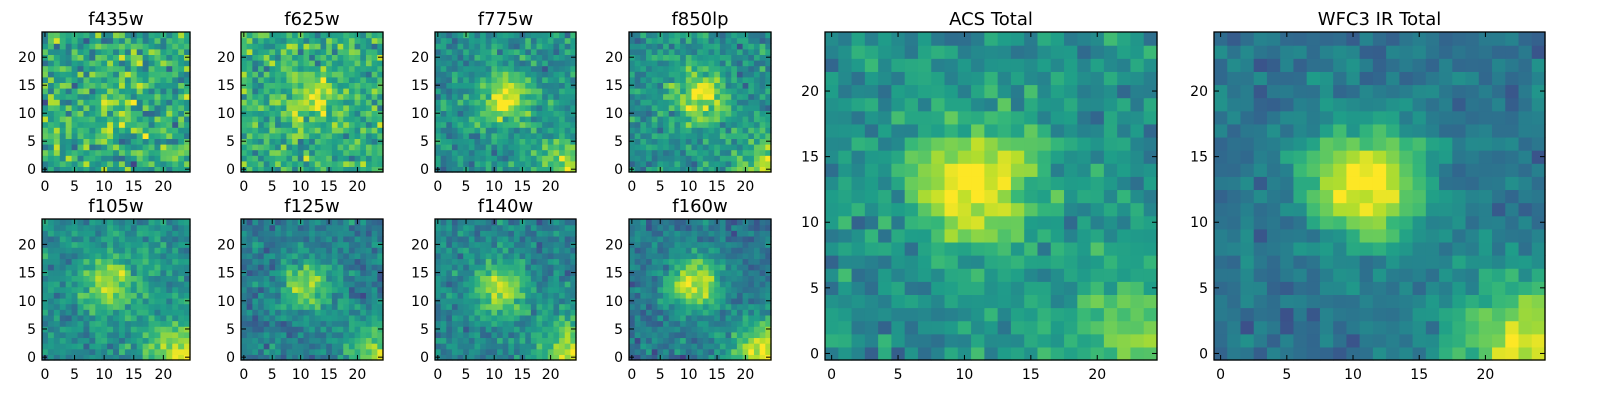  What do you see at coordinates (104, 187) in the screenshot?
I see `x-tick-label: 10` at bounding box center [104, 187].